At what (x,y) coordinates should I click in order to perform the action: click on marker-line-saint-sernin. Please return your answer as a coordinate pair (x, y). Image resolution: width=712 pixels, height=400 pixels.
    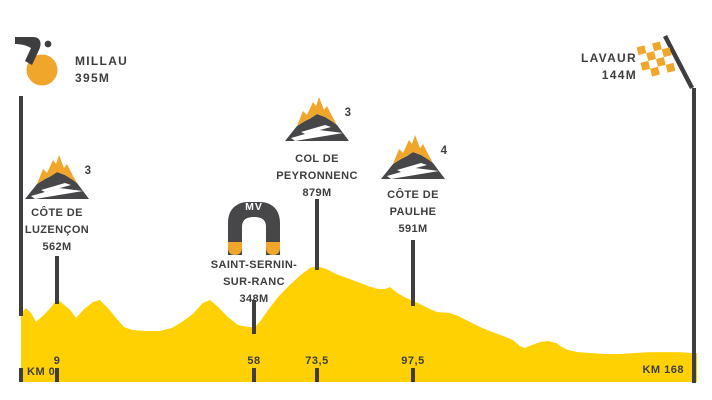
    Looking at the image, I should click on (254, 317).